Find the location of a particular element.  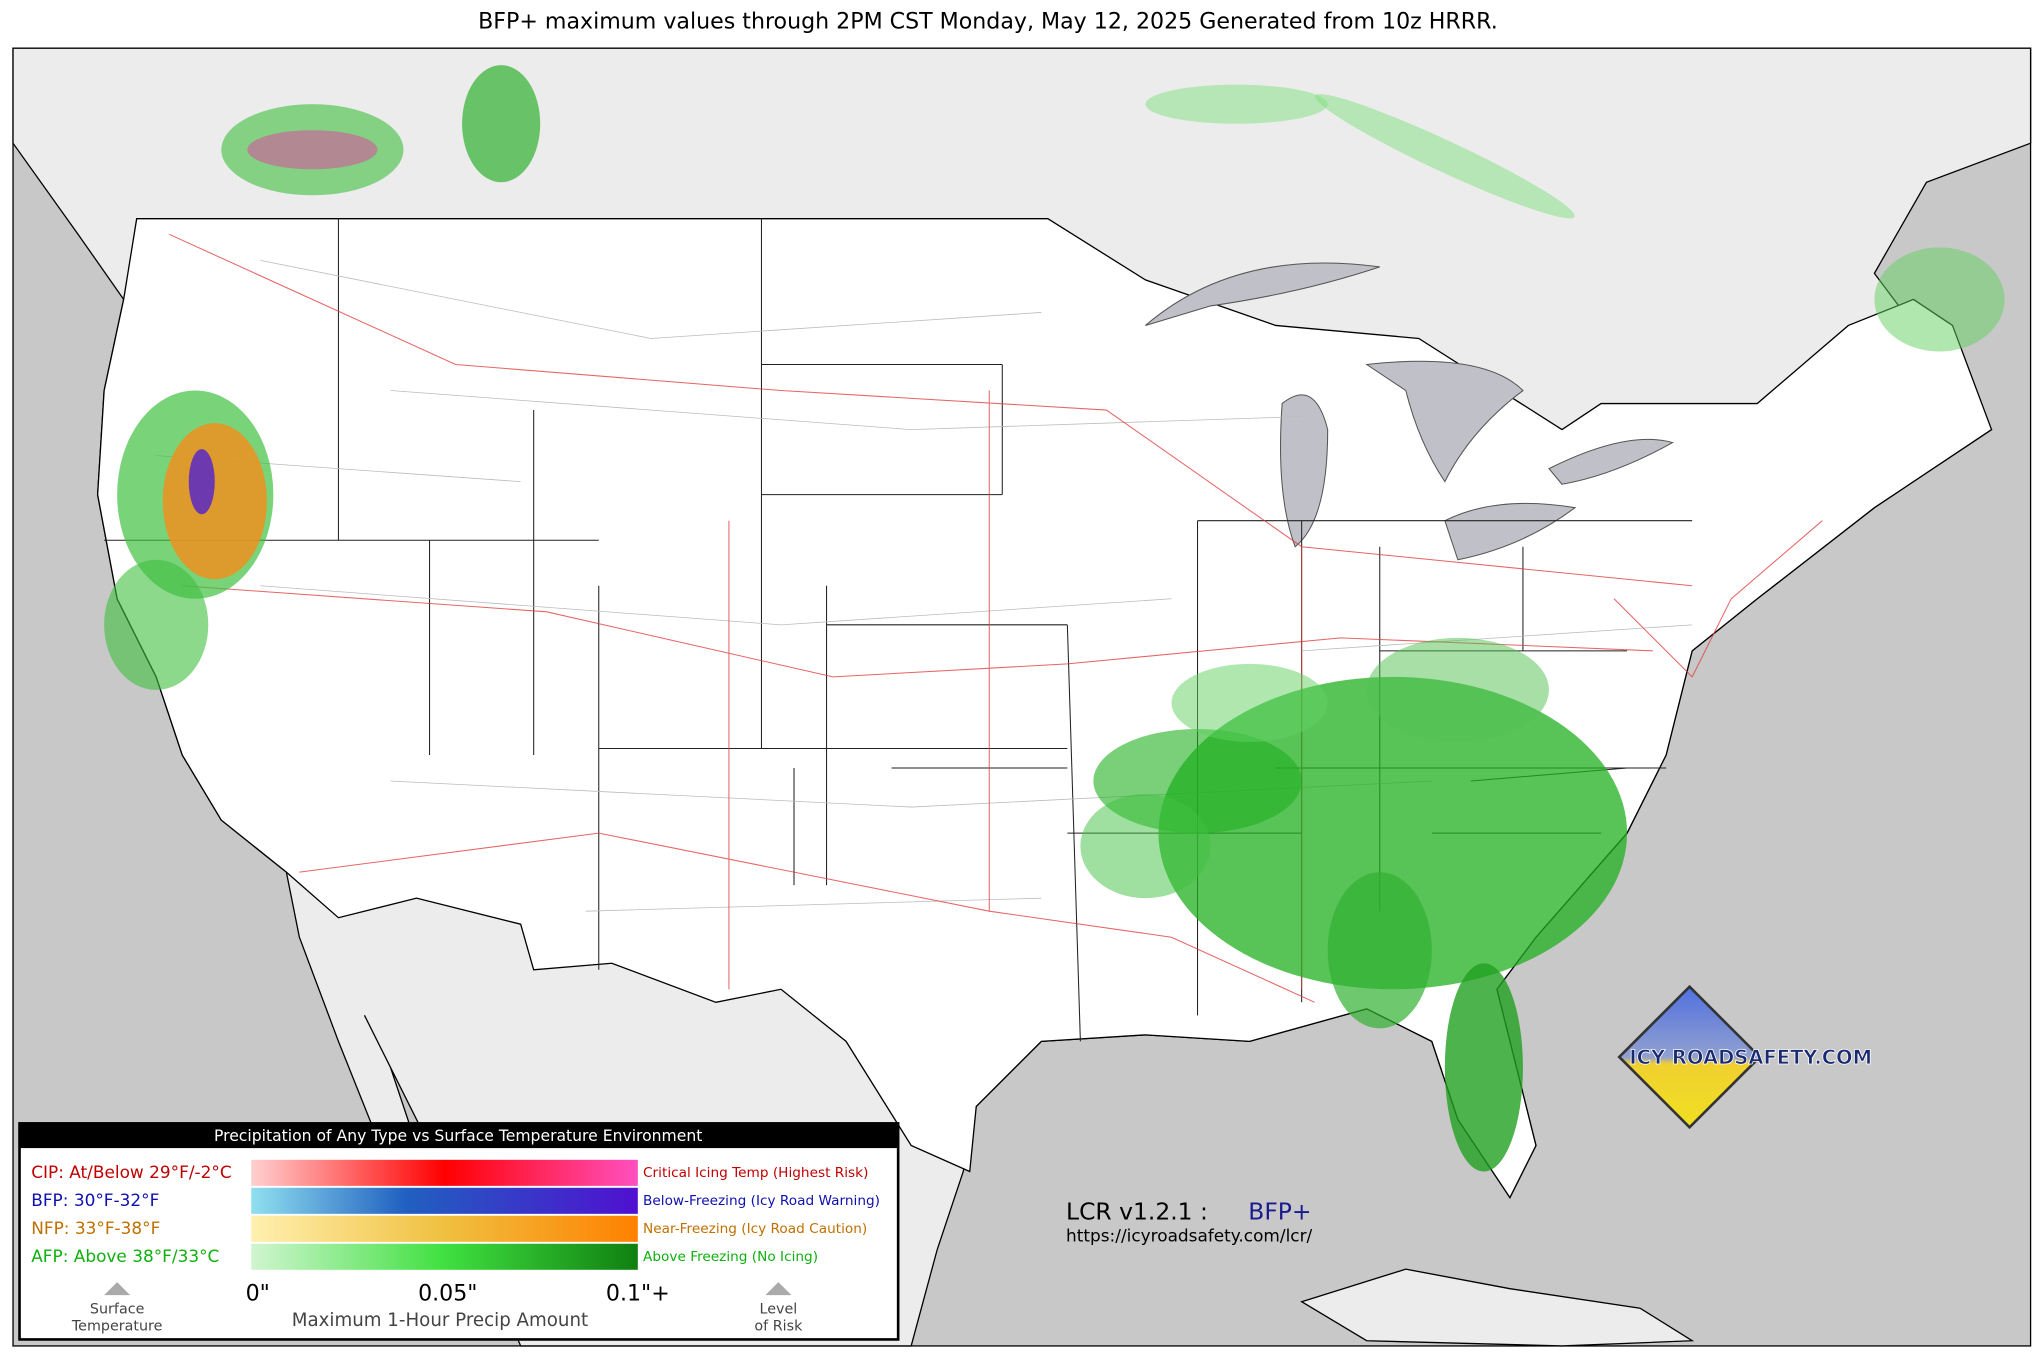

version-product: BFP+ is located at coordinates (1279, 1212).